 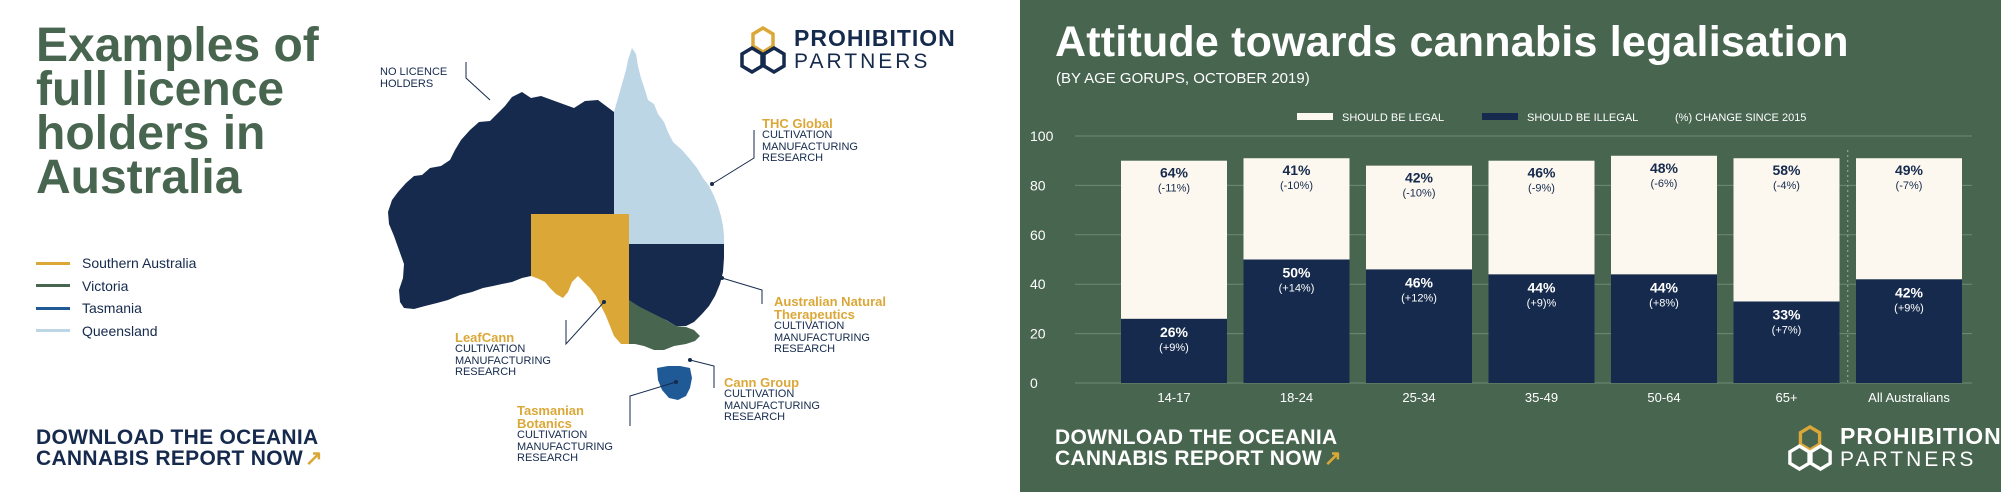 I want to click on x-tick-label: 25-34, so click(x=1418, y=397).